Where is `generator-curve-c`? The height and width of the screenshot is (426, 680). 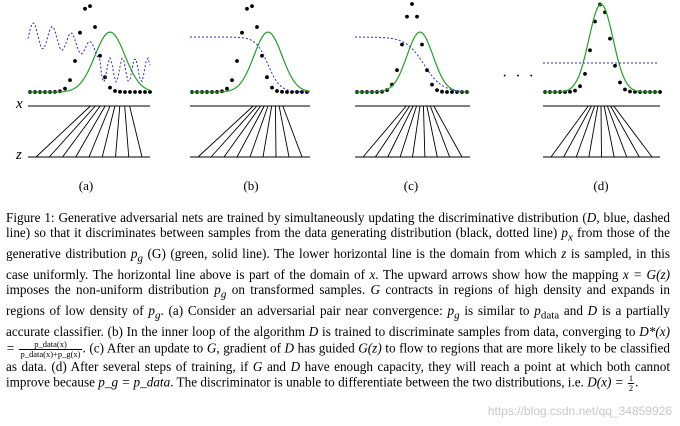 generator-curve-c is located at coordinates (412, 62).